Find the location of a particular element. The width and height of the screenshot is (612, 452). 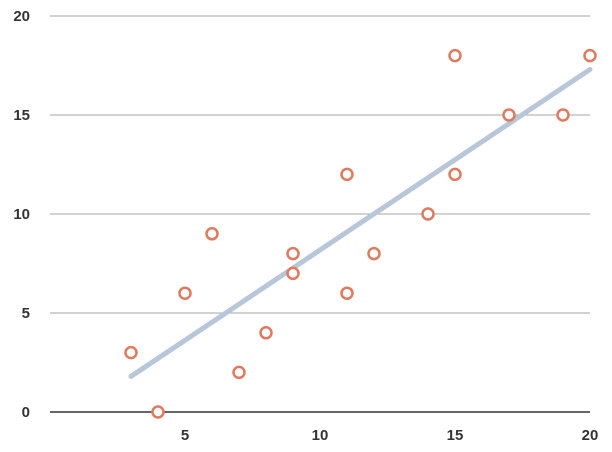

x-tick-label-20: 20 is located at coordinates (590, 435).